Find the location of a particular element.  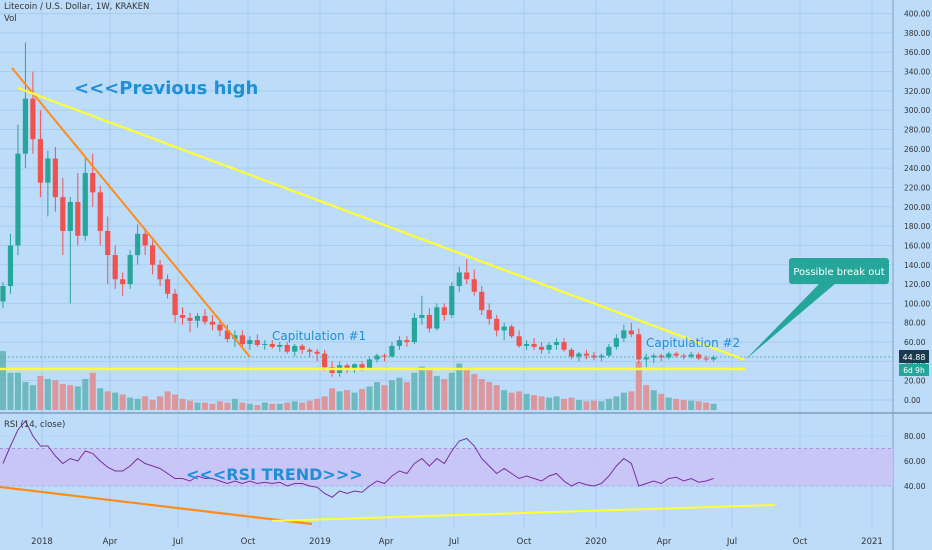

last-price-tag is located at coordinates (914, 356).